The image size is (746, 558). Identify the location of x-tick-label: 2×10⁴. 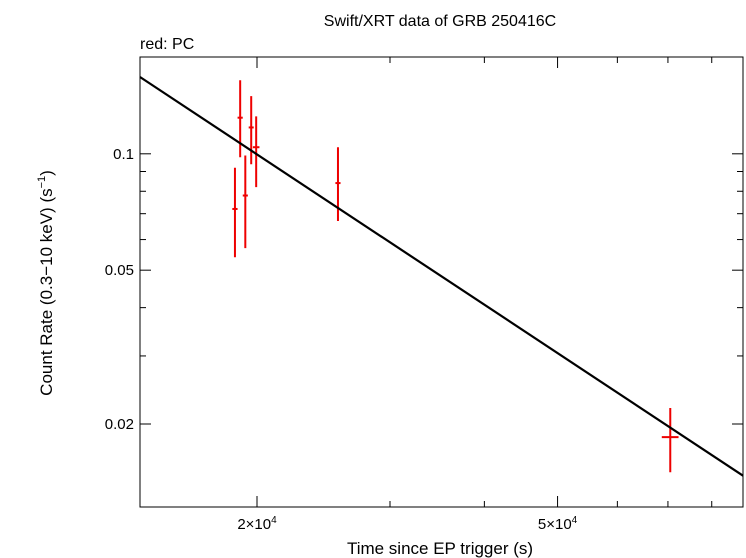
(257, 524).